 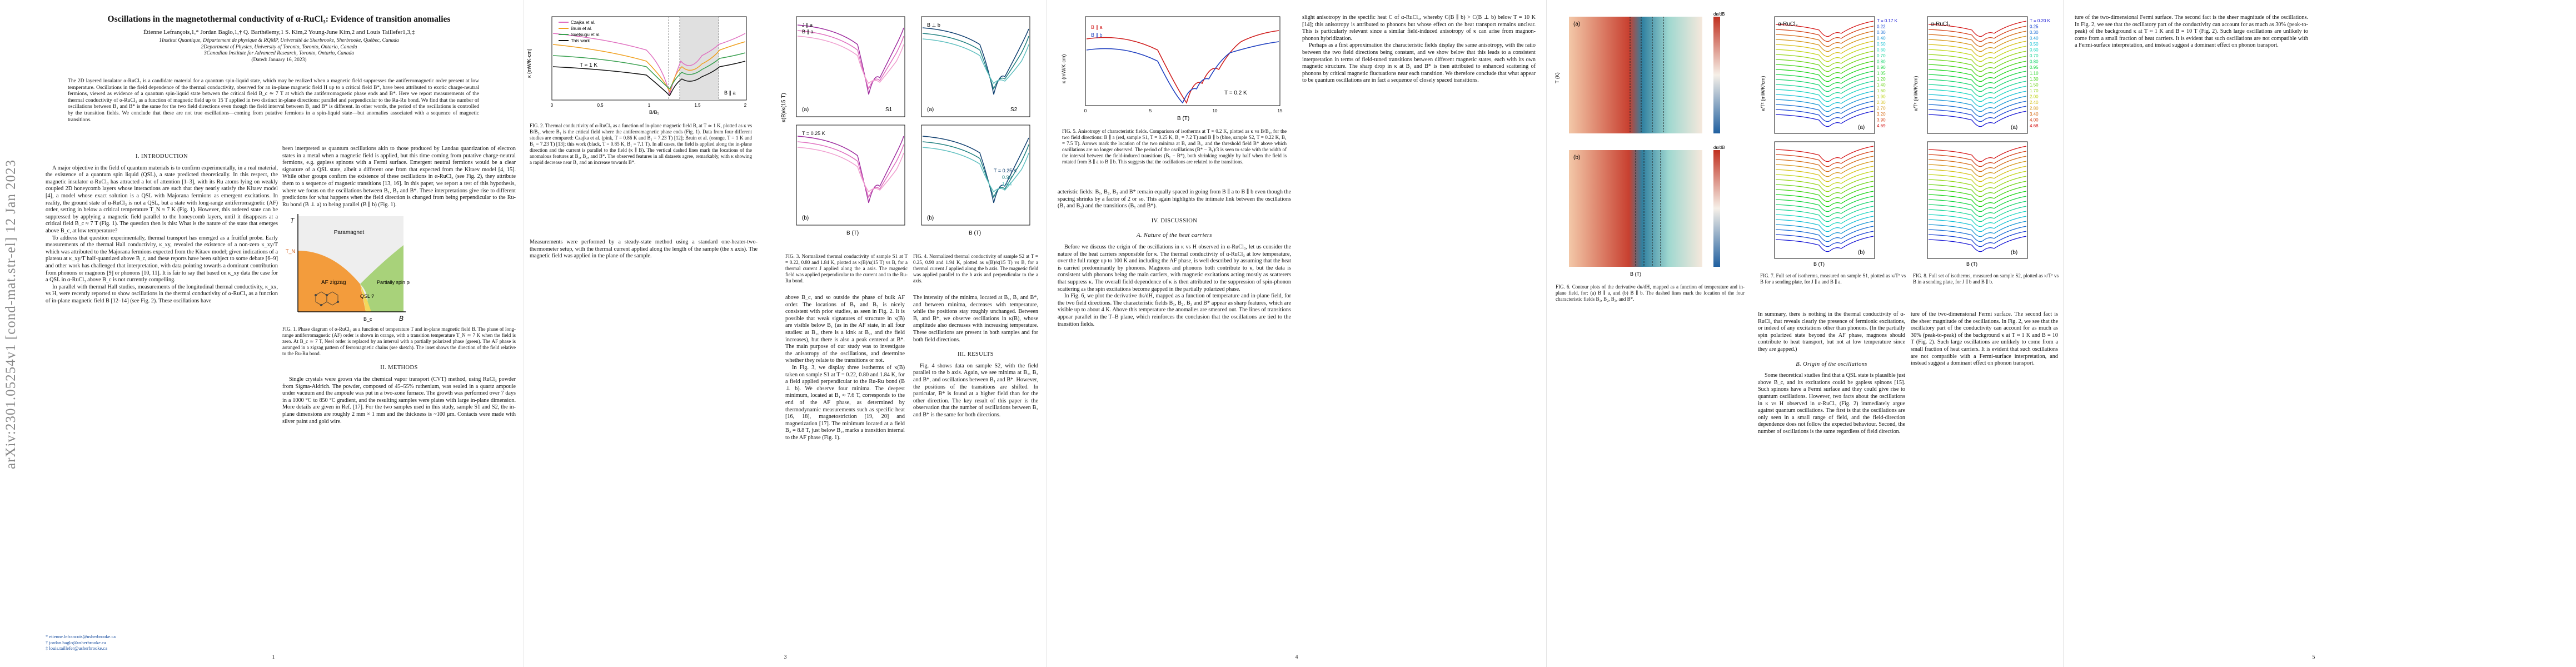 What do you see at coordinates (784, 107) in the screenshot?
I see `y-axis-label: κ(B)/κ(15 T)` at bounding box center [784, 107].